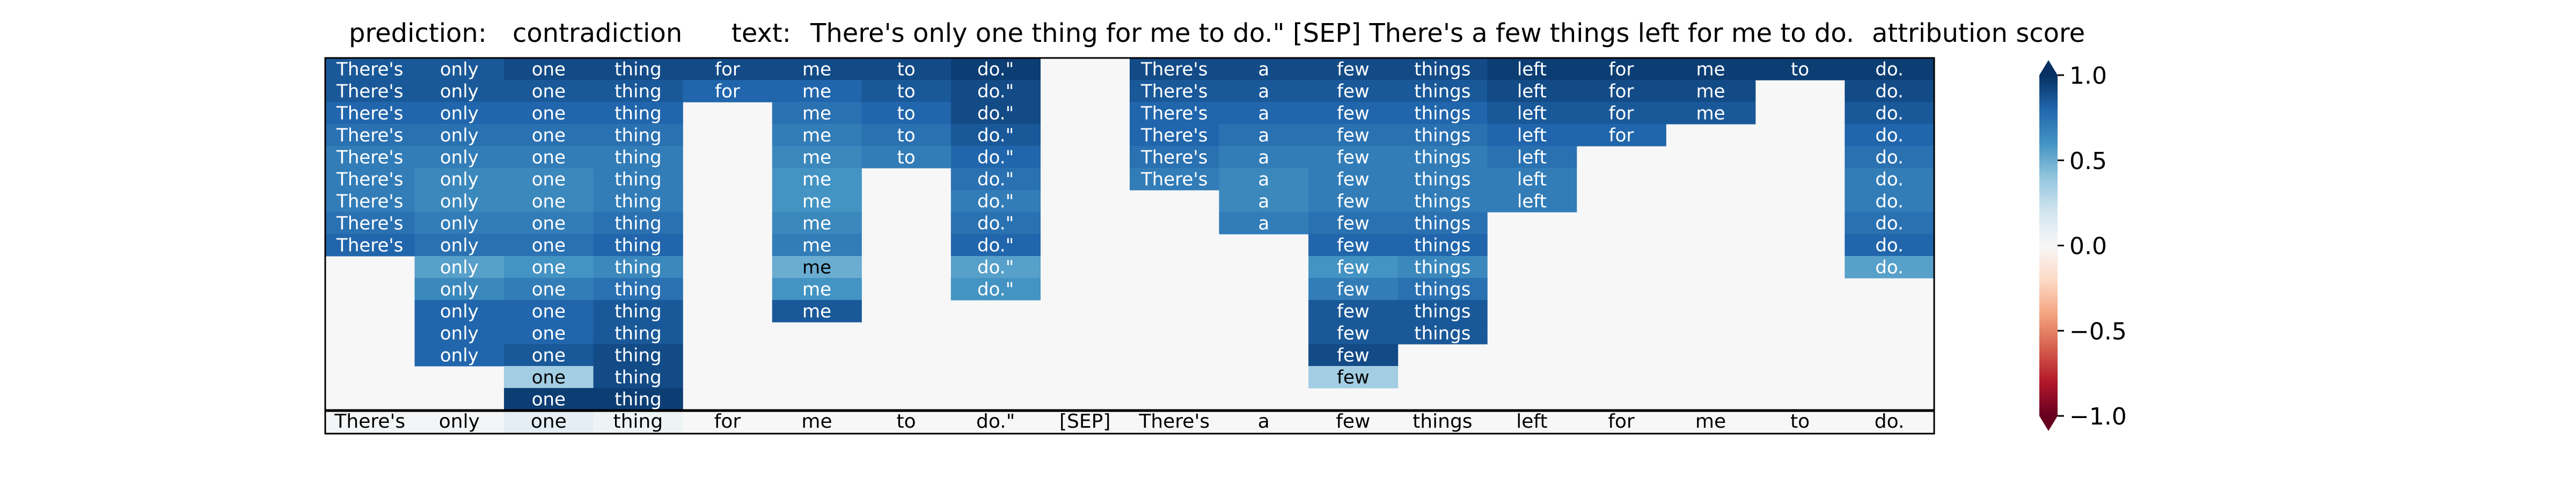 This screenshot has width=2576, height=483. Describe the element at coordinates (2048, 67) in the screenshot. I see `colorbar-extend-max` at that location.